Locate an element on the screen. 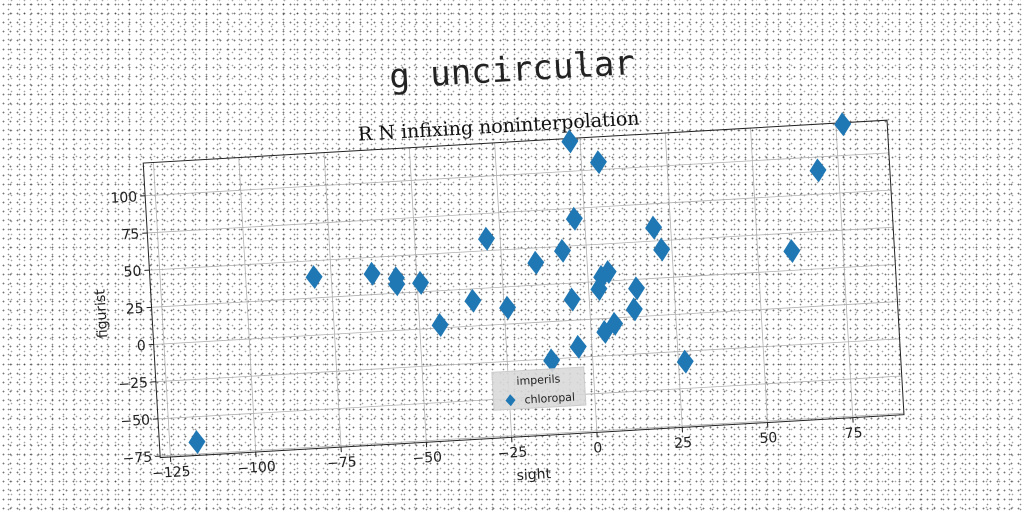 The width and height of the screenshot is (1024, 512). y-tick-label: −50 is located at coordinates (135, 421).